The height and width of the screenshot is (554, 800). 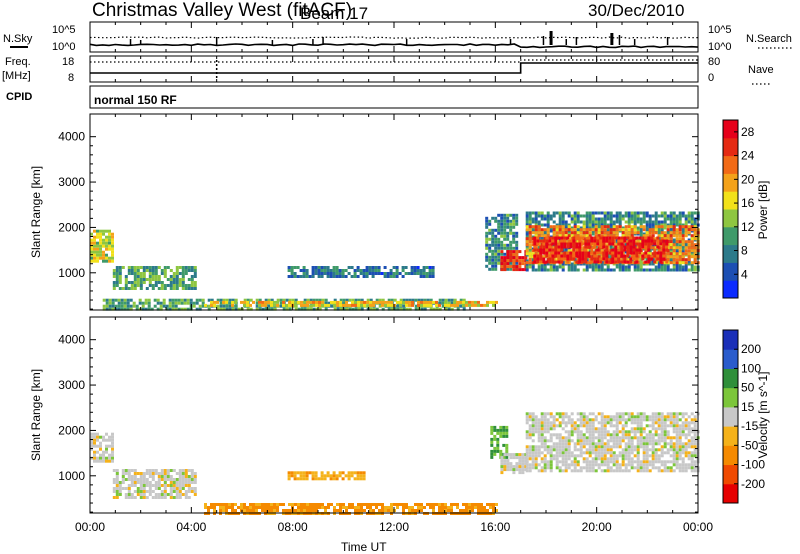 What do you see at coordinates (397, 37) in the screenshot?
I see `noise-strip: N.Sky 10^5 10^0 10^5 10^0 N.Search` at bounding box center [397, 37].